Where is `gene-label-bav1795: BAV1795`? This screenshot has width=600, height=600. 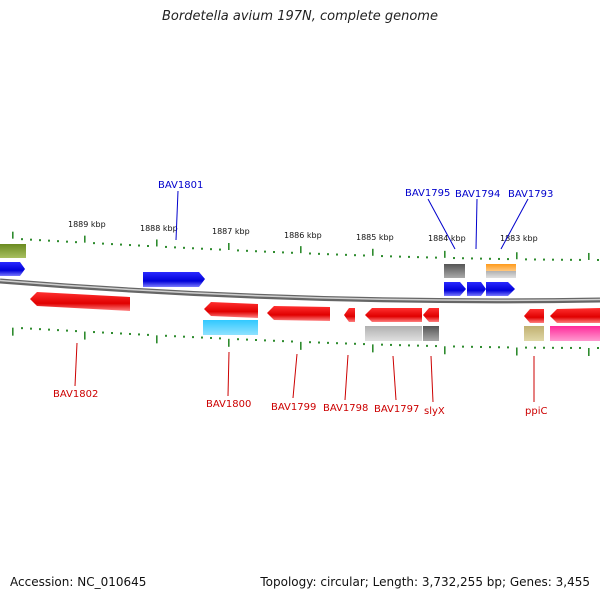 gene-label-bav1795: BAV1795 is located at coordinates (427, 193).